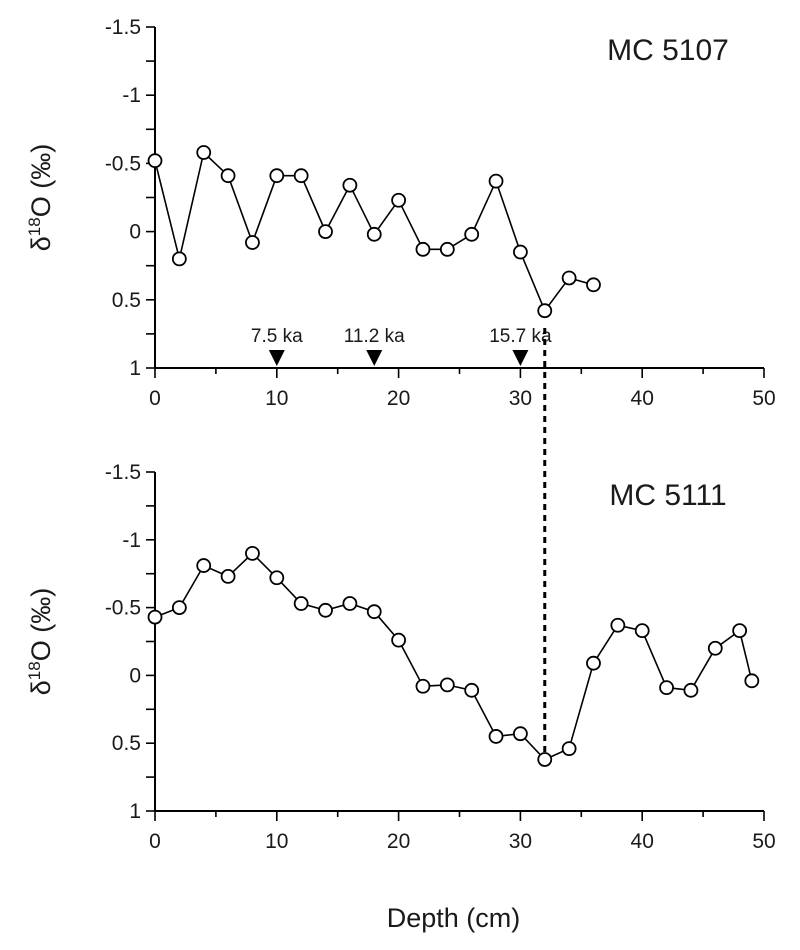 The width and height of the screenshot is (800, 950). Describe the element at coordinates (668, 50) in the screenshot. I see `panel-title: MC 5107` at that location.